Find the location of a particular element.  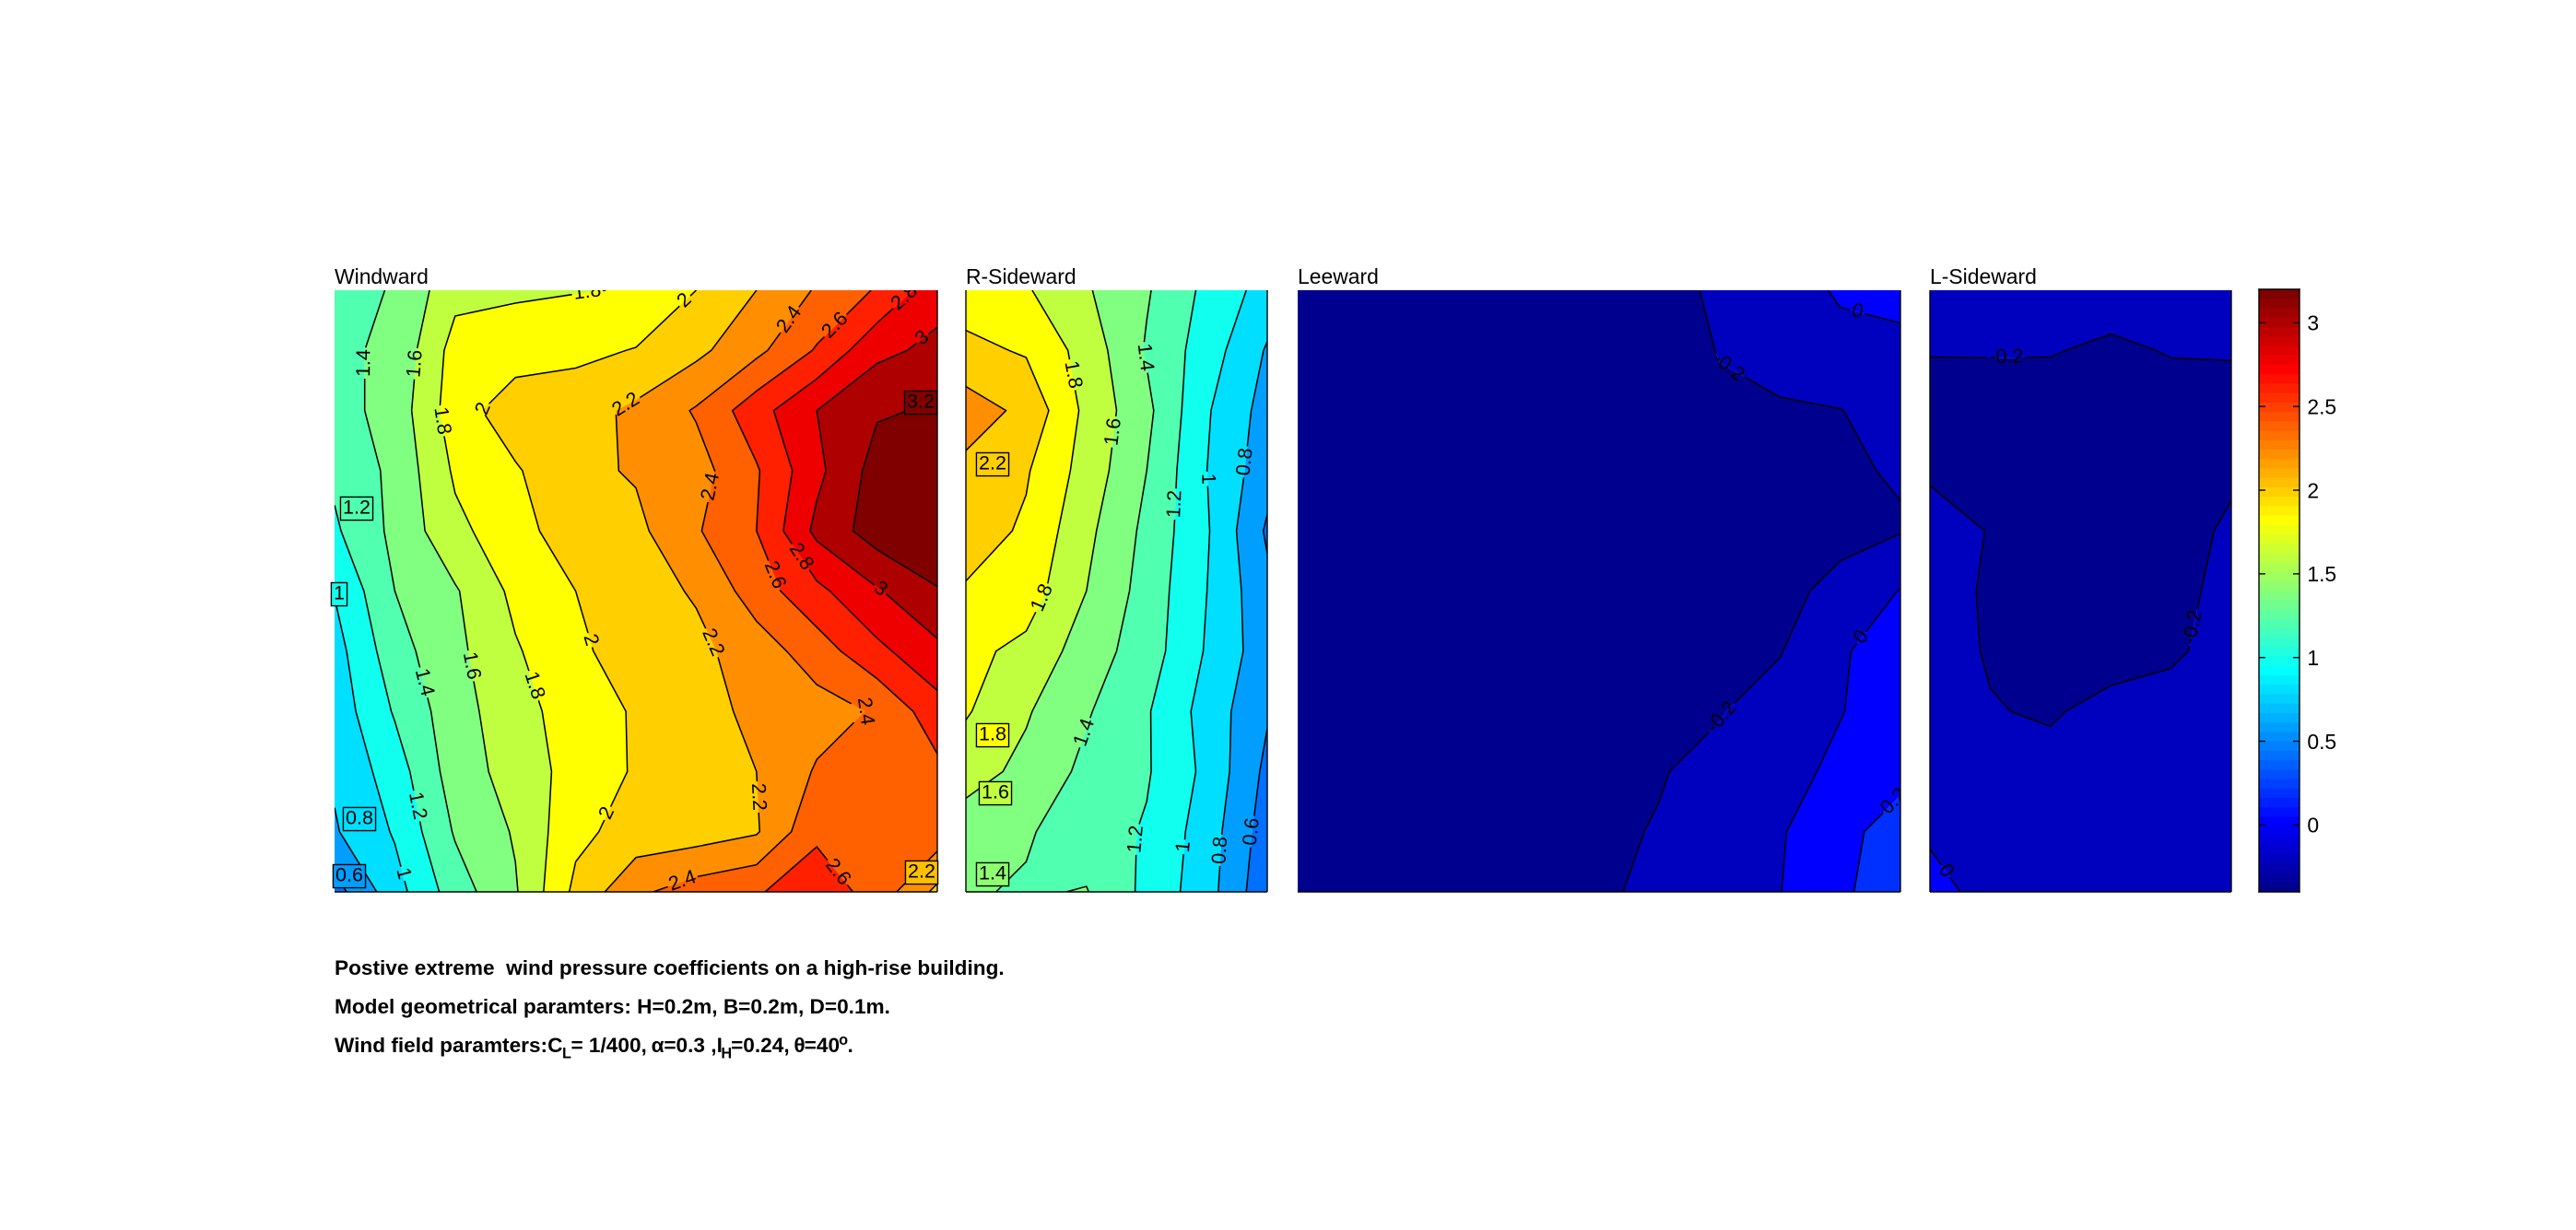

svg-text: L-Sideward is located at coordinates (1983, 276).